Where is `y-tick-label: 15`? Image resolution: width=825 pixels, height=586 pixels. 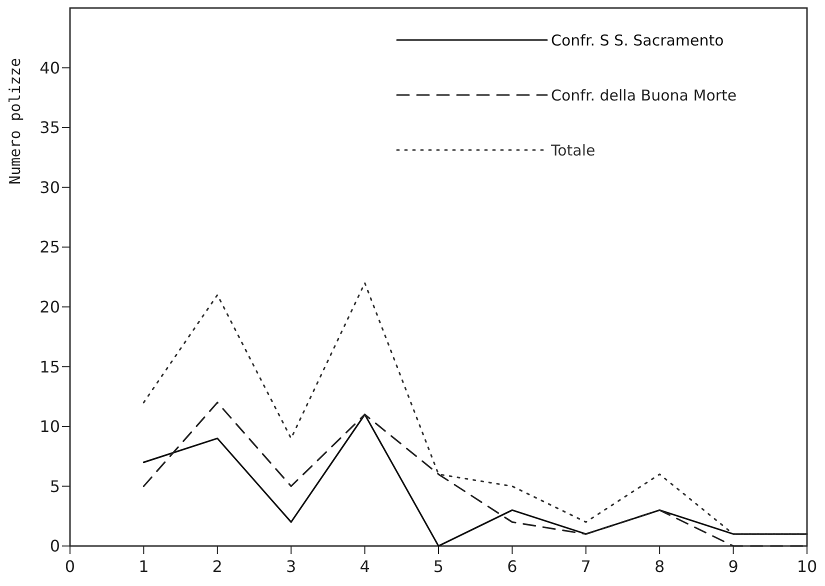
y-tick-label: 15 is located at coordinates (50, 366).